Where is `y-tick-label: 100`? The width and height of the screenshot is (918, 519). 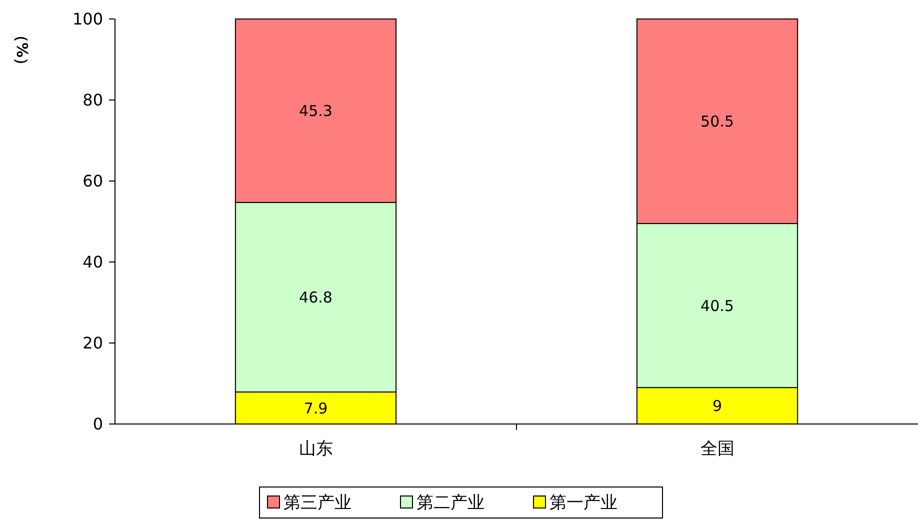
y-tick-label: 100 is located at coordinates (87, 19).